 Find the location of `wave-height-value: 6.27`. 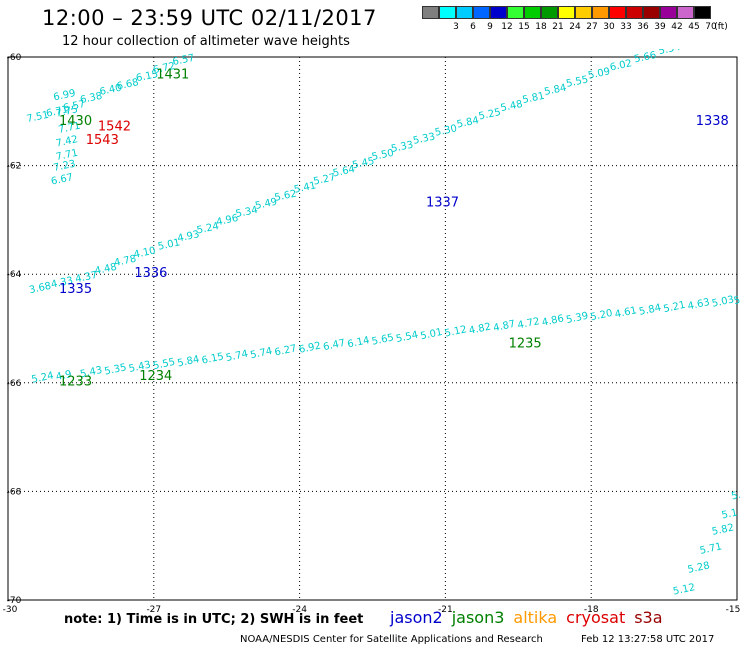

wave-height-value: 6.27 is located at coordinates (286, 350).